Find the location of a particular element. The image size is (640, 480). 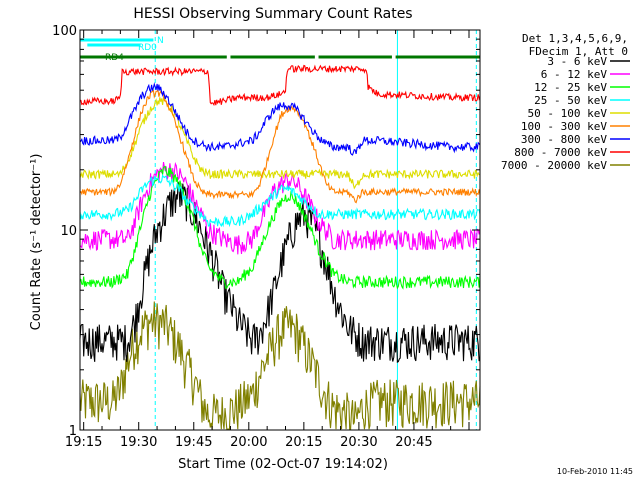

x-tick-label: 20:00 is located at coordinates (248, 442).